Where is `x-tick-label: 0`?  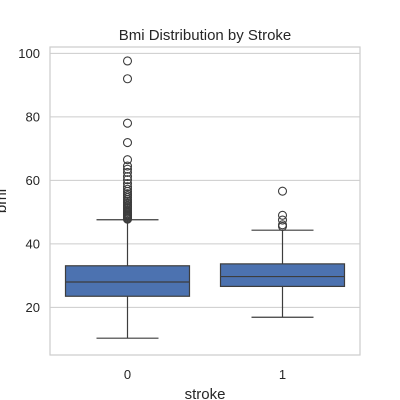
x-tick-label: 0 is located at coordinates (127, 374).